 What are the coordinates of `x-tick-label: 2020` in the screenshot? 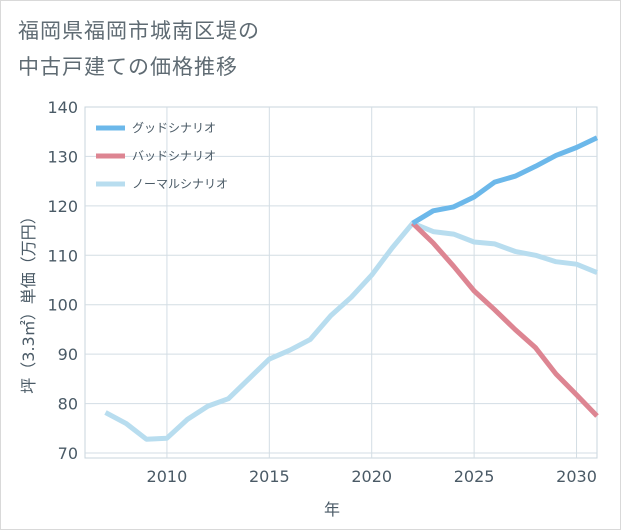 It's located at (371, 476).